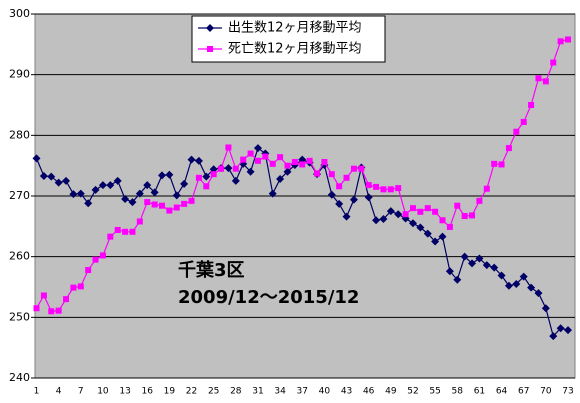 This screenshot has width=580, height=403. Describe the element at coordinates (479, 392) in the screenshot. I see `x-tick-label: 61` at that location.